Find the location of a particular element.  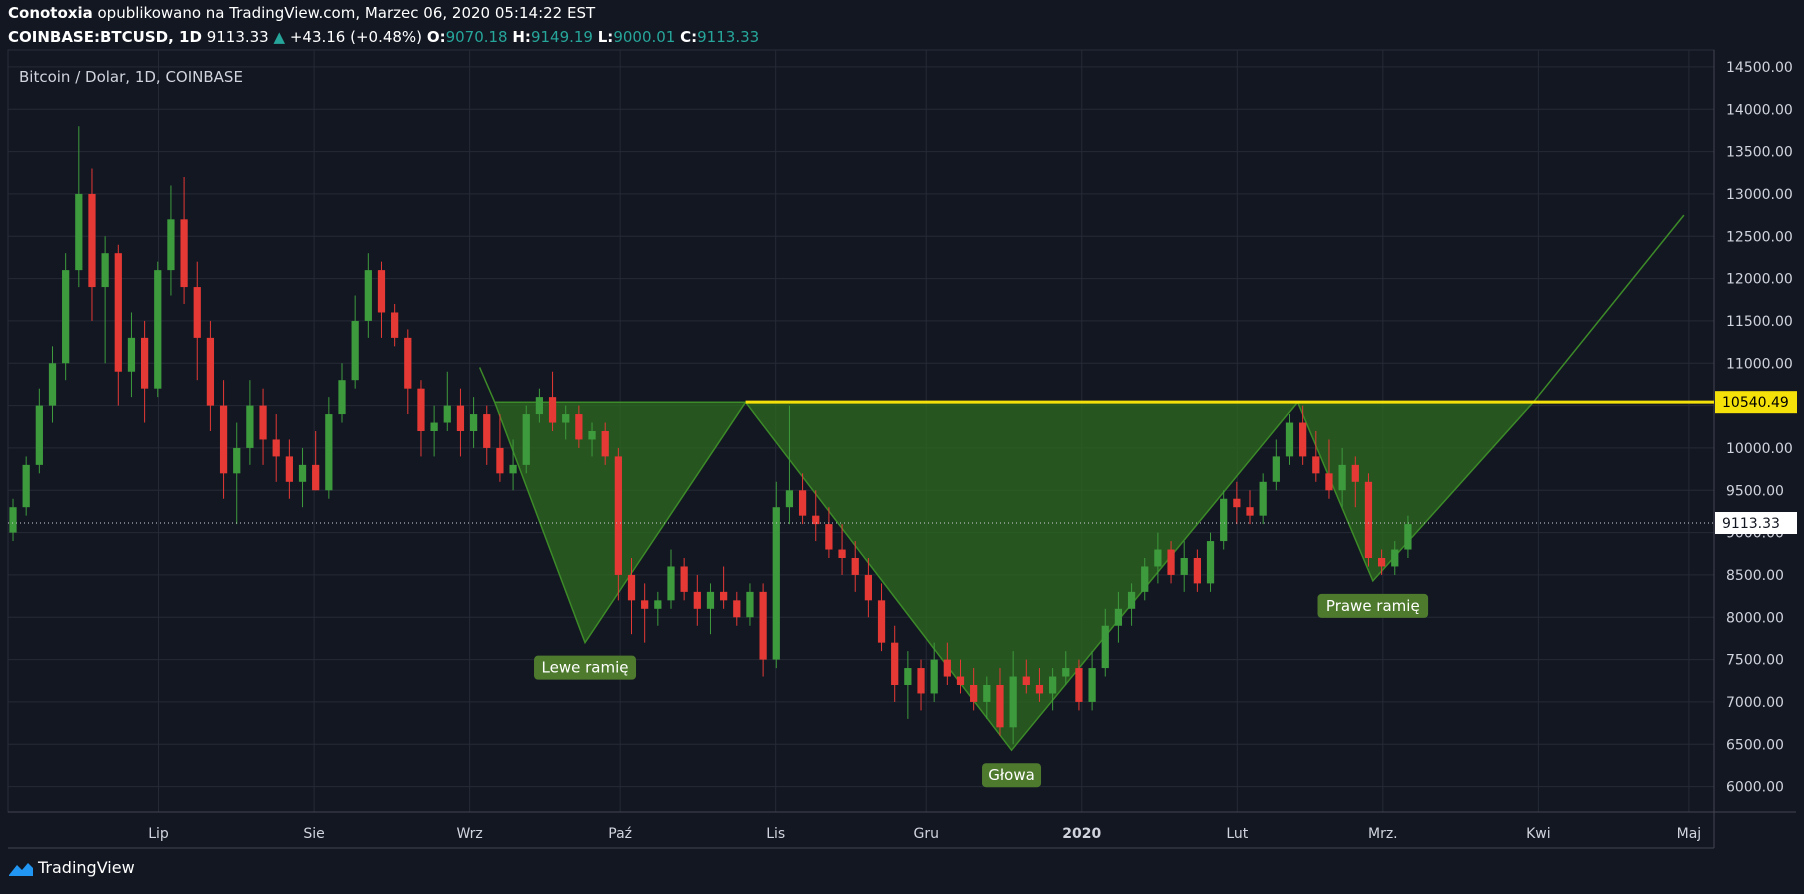

symbol: COINBASE:BTCUSD, 1D is located at coordinates (105, 37).